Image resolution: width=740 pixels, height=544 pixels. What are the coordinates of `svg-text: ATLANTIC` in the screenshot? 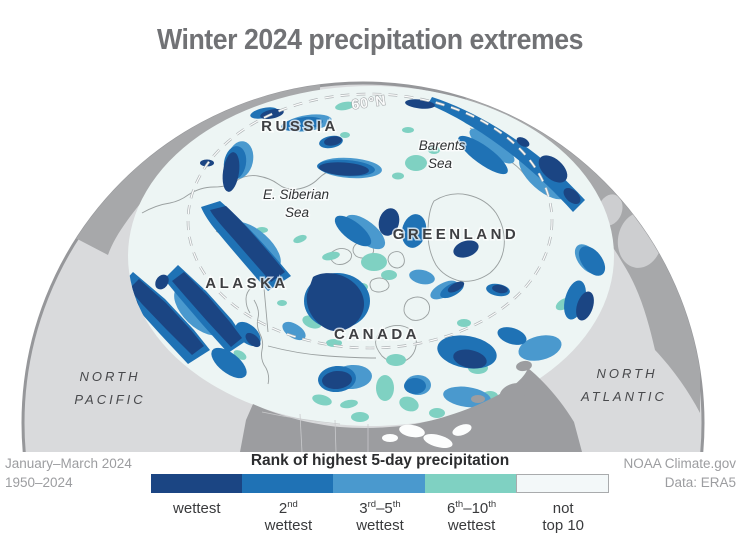 It's located at (623, 396).